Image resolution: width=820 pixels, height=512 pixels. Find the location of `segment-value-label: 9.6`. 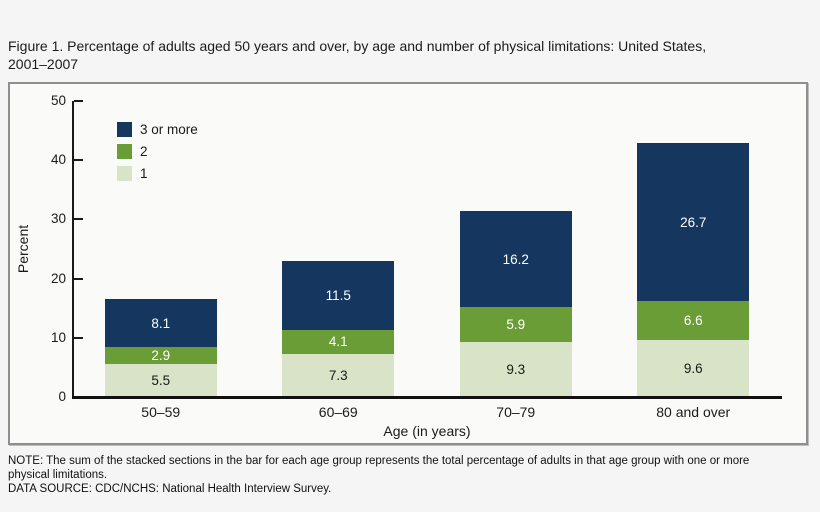

segment-value-label: 9.6 is located at coordinates (693, 369).